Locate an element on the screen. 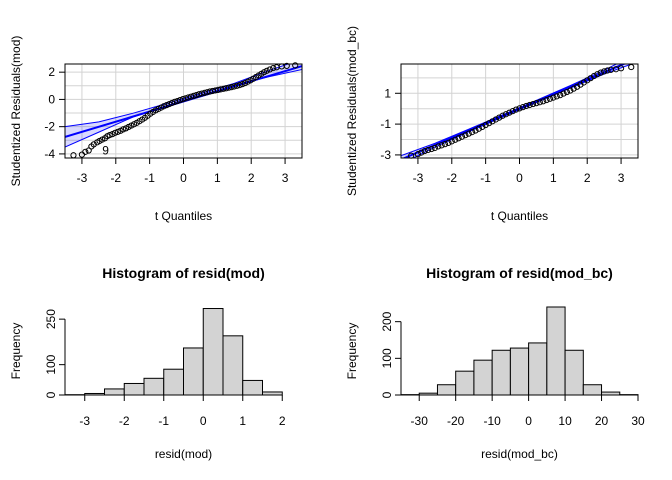 This screenshot has height=480, width=672. y-axis: 0 100 250 Frequency is located at coordinates (37, 353).